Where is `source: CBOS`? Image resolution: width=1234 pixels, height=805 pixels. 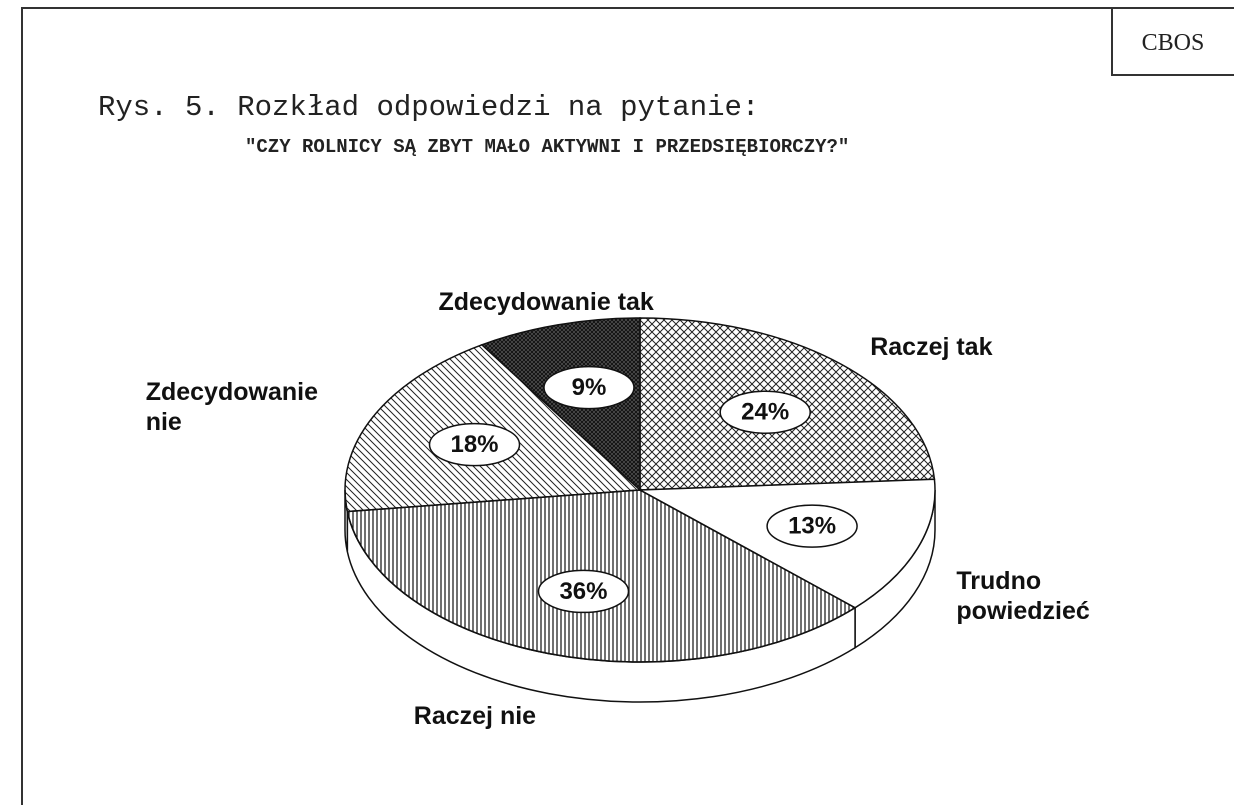
source: CBOS is located at coordinates (1173, 43).